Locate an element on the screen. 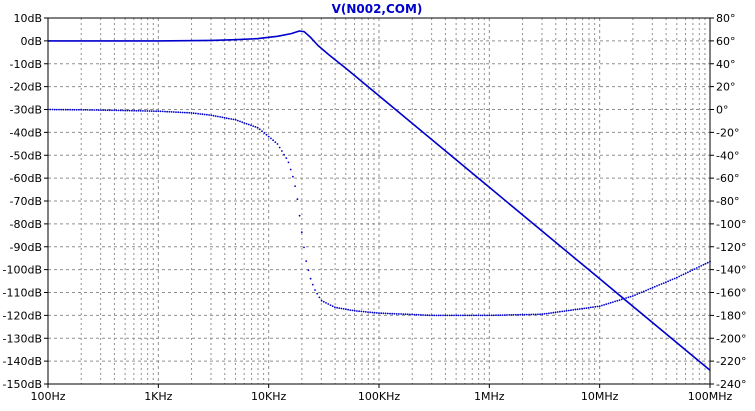 The image size is (755, 411). y-left-tick-label: -90dB is located at coordinates (26, 247).